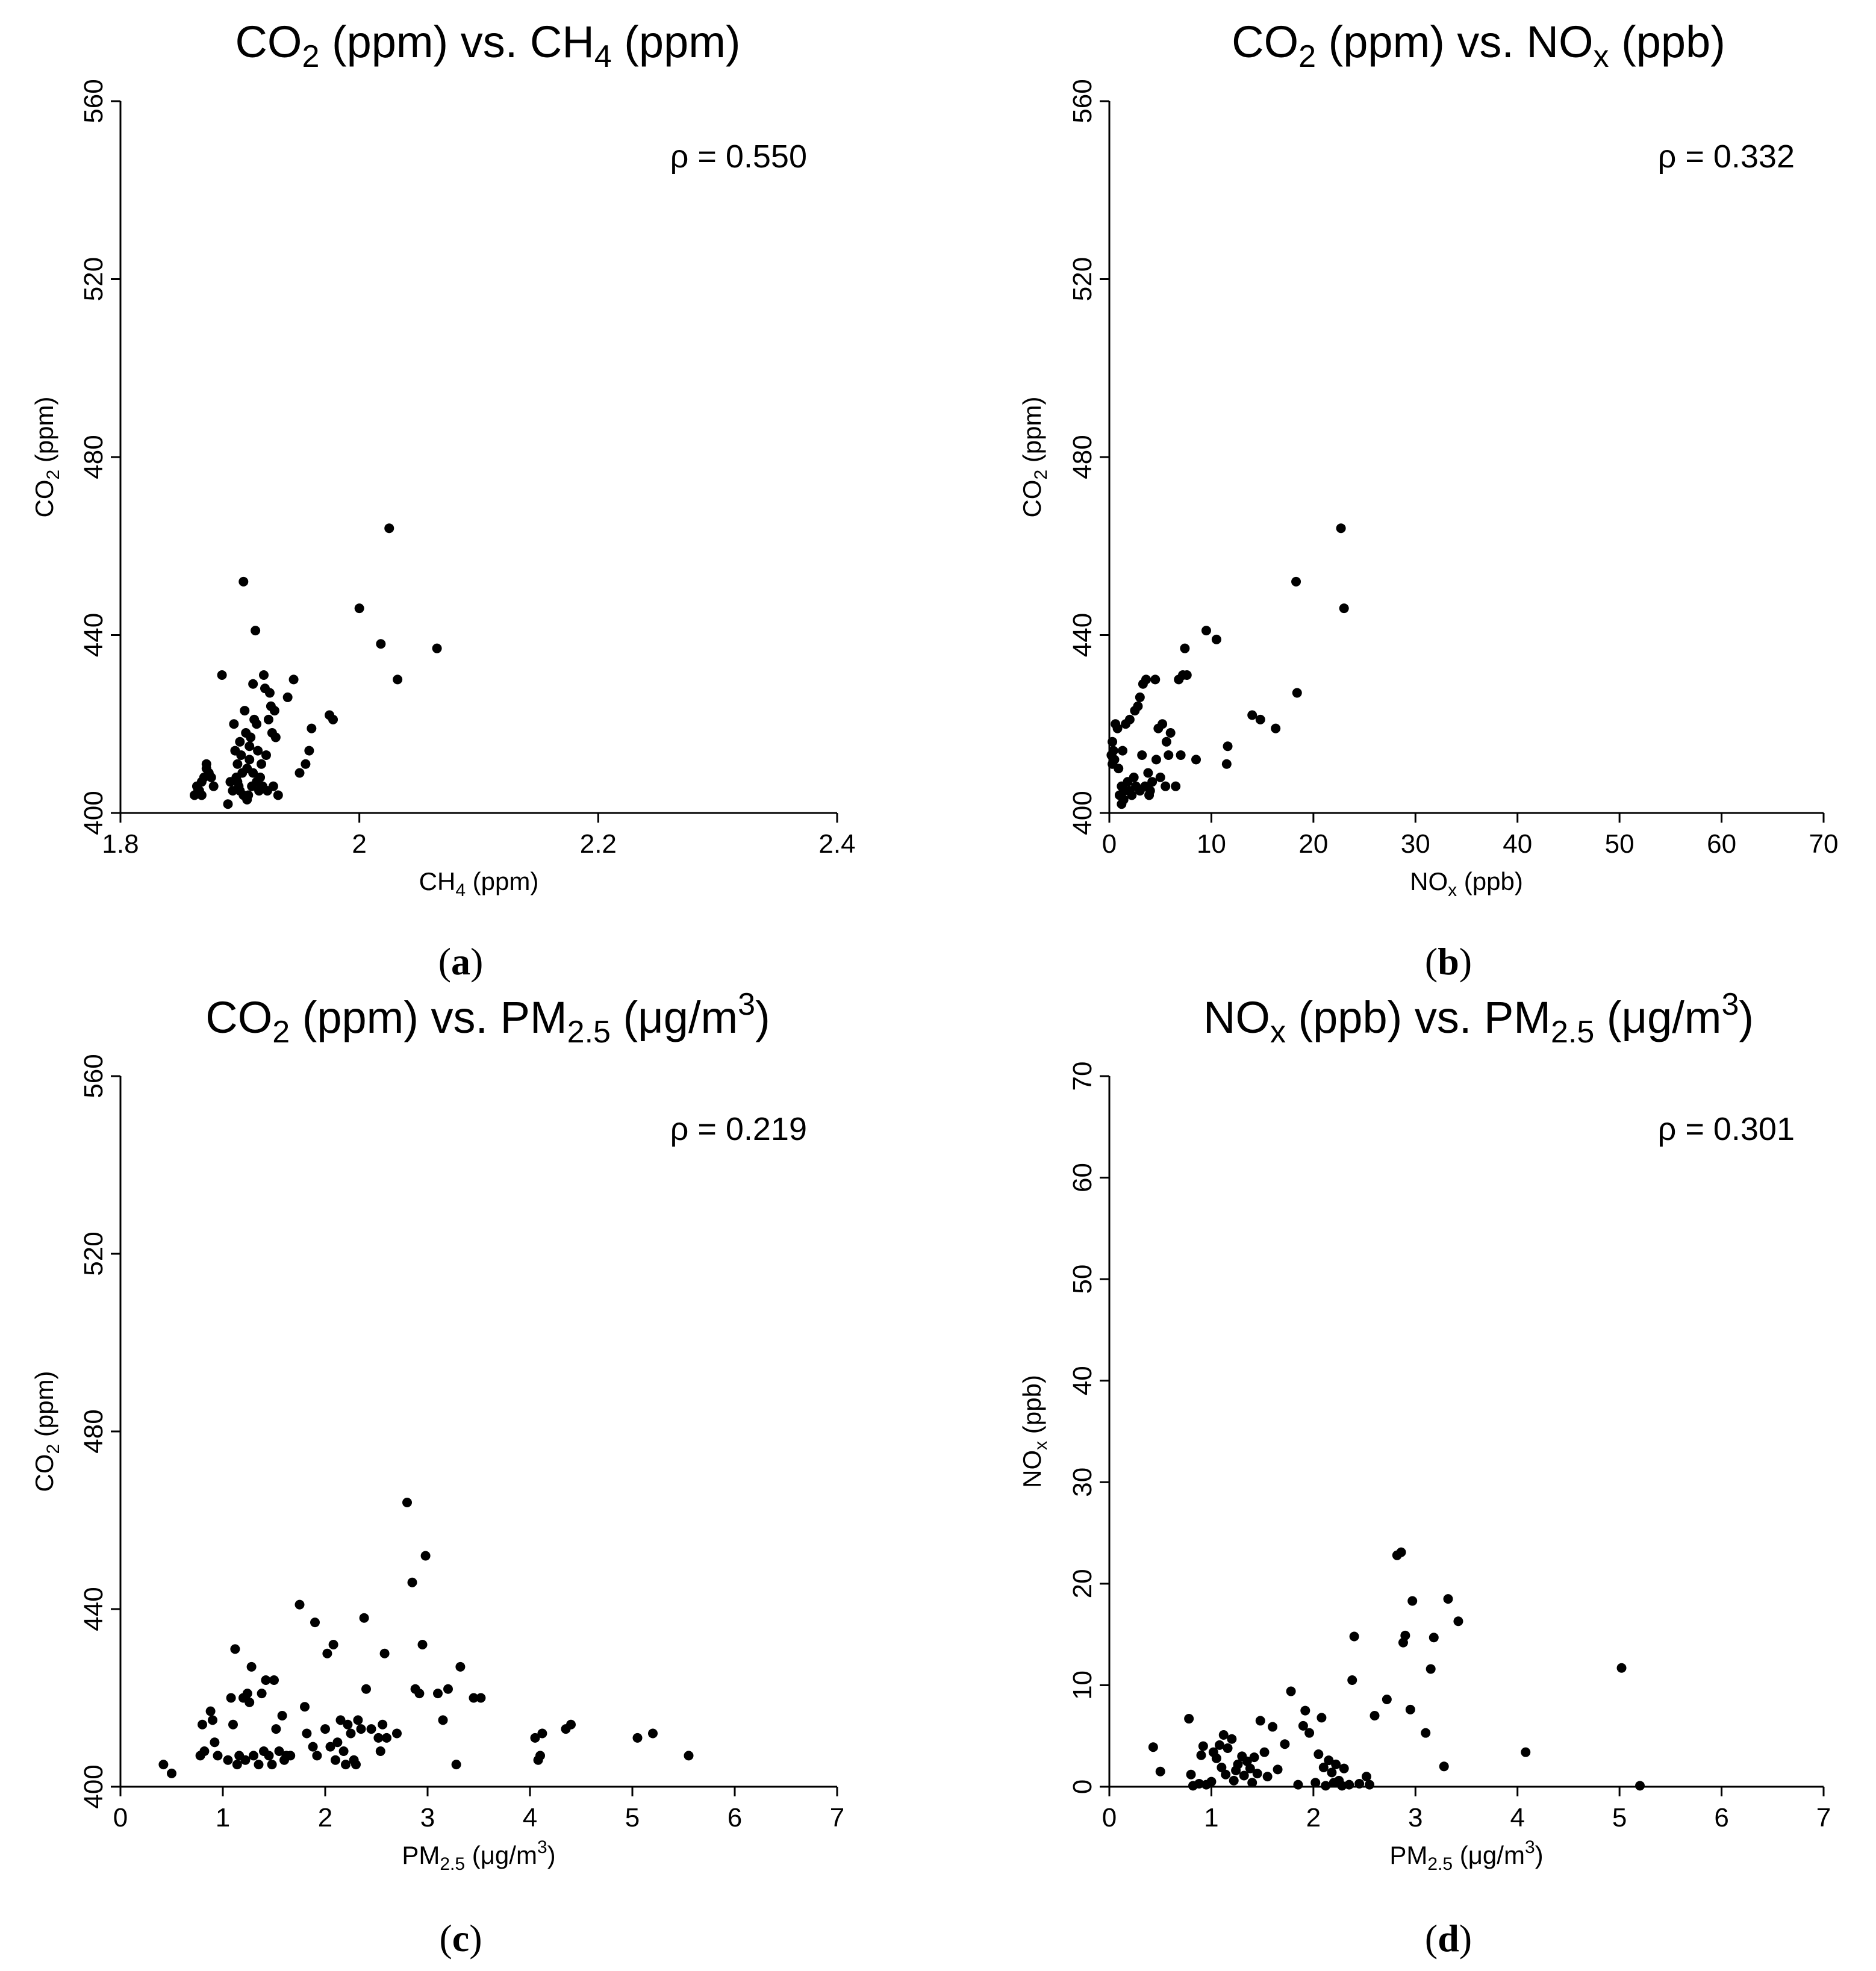 This screenshot has height=1971, width=1876. What do you see at coordinates (427, 1818) in the screenshot?
I see `x-tick-label: 3` at bounding box center [427, 1818].